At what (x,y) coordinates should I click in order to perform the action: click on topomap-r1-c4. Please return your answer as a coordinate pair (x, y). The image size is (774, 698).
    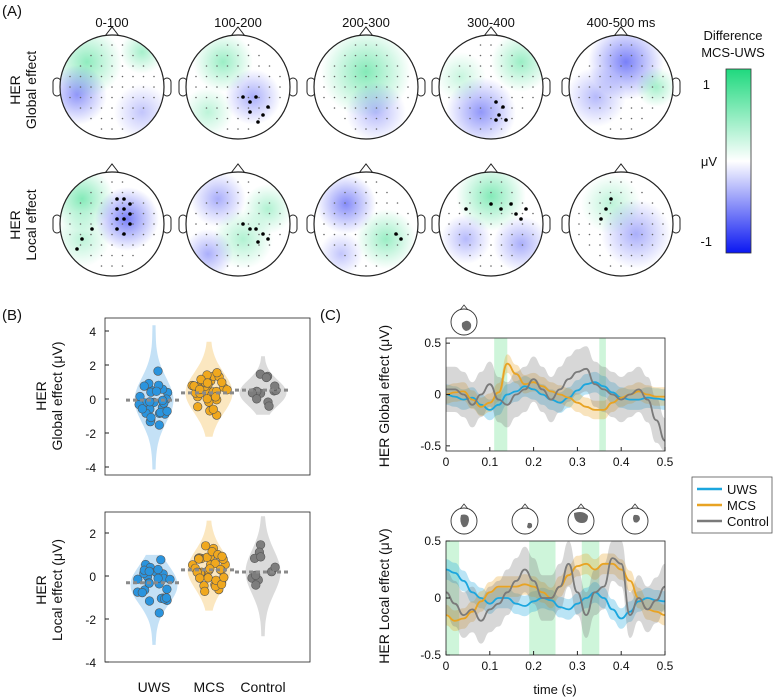
    Looking at the image, I should click on (621, 220).